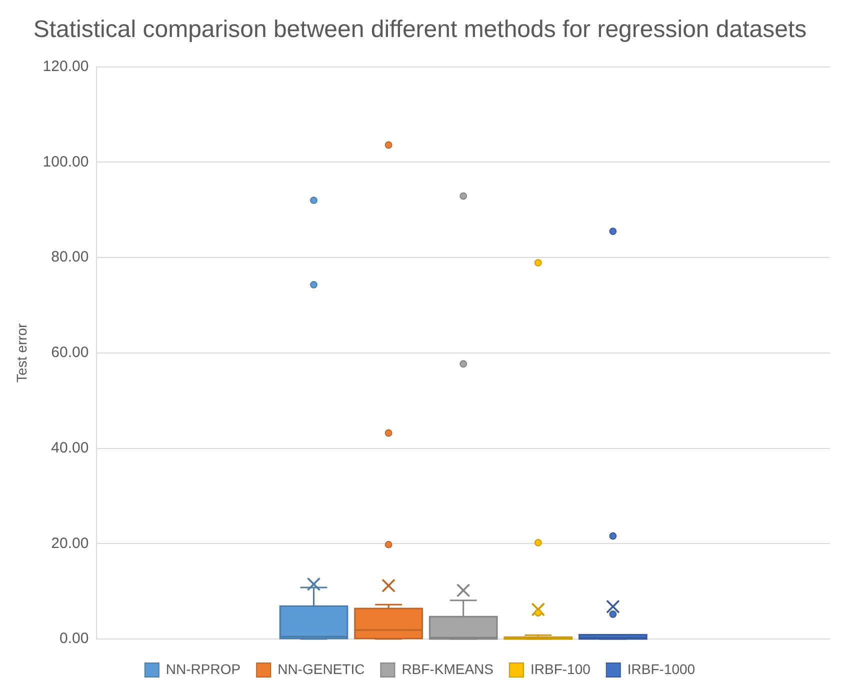  Describe the element at coordinates (203, 668) in the screenshot. I see `legend-label: NN-RPROP` at that location.